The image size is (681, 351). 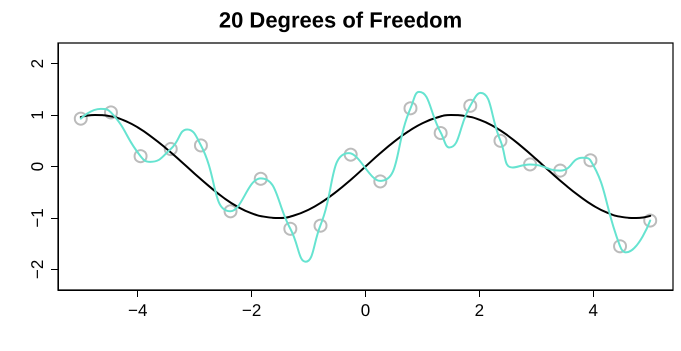 What do you see at coordinates (37, 115) in the screenshot?
I see `y-tick-label: 1` at bounding box center [37, 115].